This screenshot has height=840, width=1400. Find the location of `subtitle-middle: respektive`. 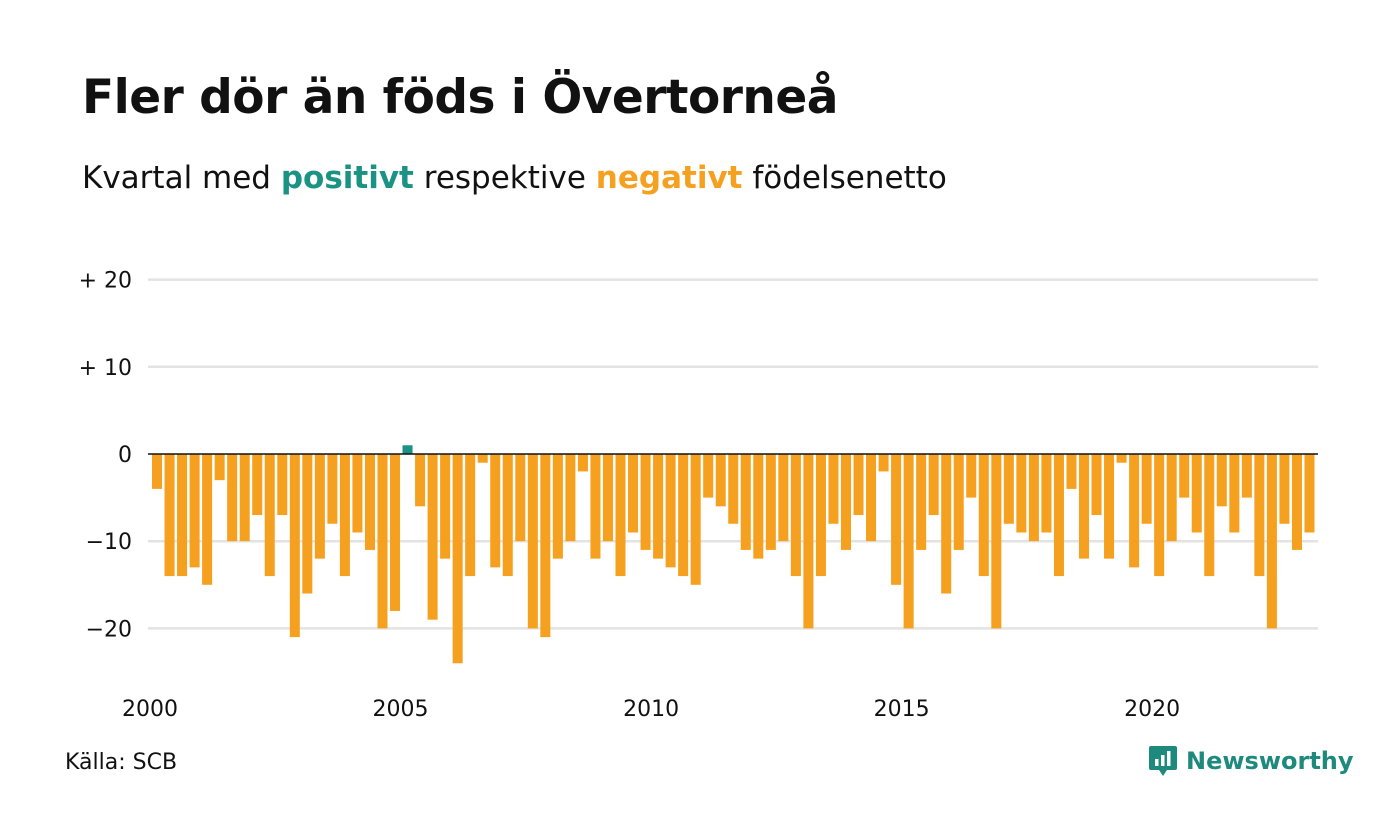

subtitle-middle: respektive is located at coordinates (504, 178).